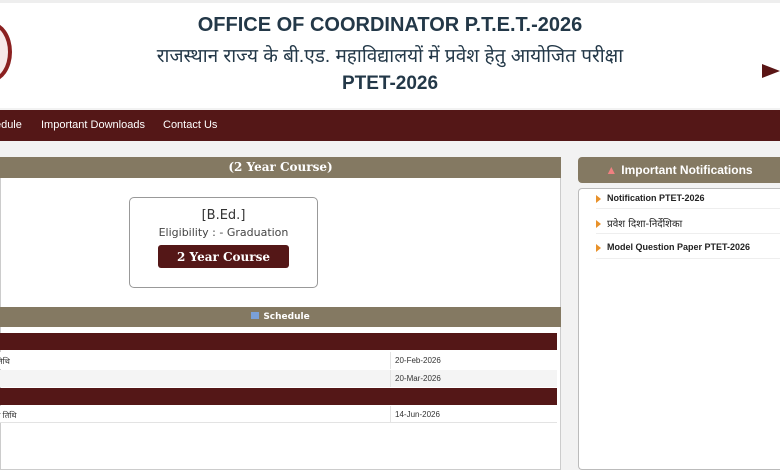 This screenshot has height=470, width=780. I want to click on nav-schedule: Schedule, so click(11, 125).